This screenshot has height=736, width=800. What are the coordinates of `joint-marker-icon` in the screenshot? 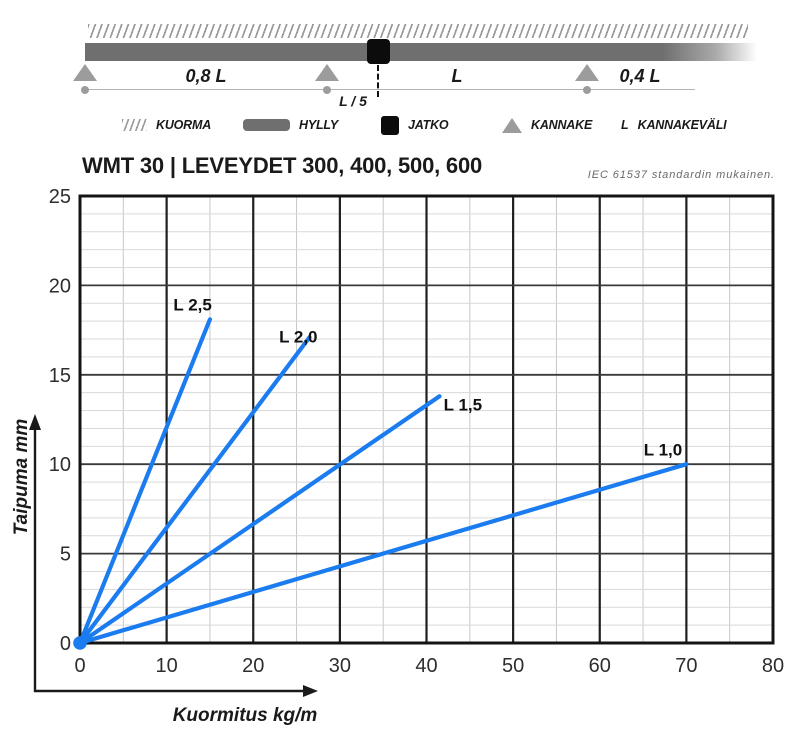 It's located at (378, 51).